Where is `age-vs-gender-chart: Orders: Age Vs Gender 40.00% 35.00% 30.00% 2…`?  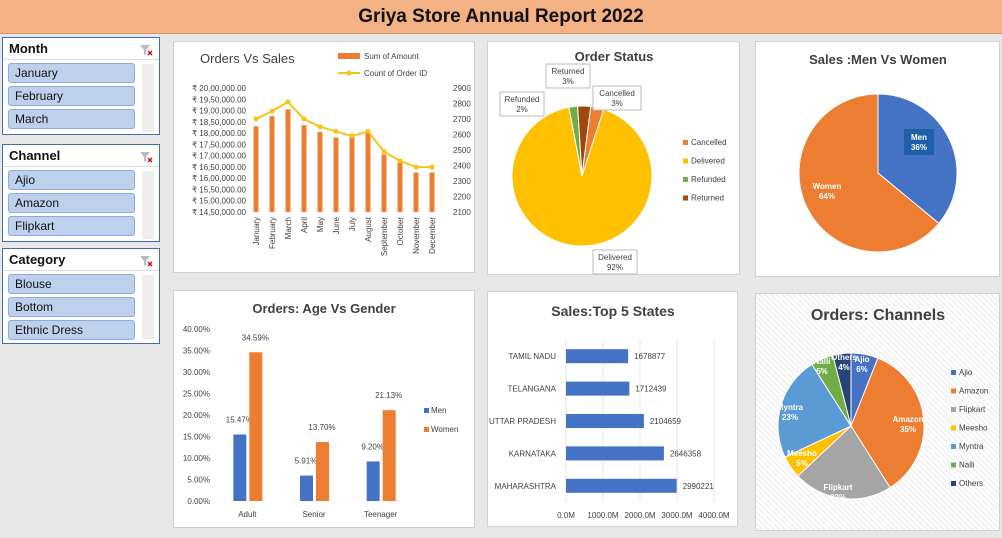 age-vs-gender-chart: Orders: Age Vs Gender 40.00% 35.00% 30.00% 2… is located at coordinates (321, 410).